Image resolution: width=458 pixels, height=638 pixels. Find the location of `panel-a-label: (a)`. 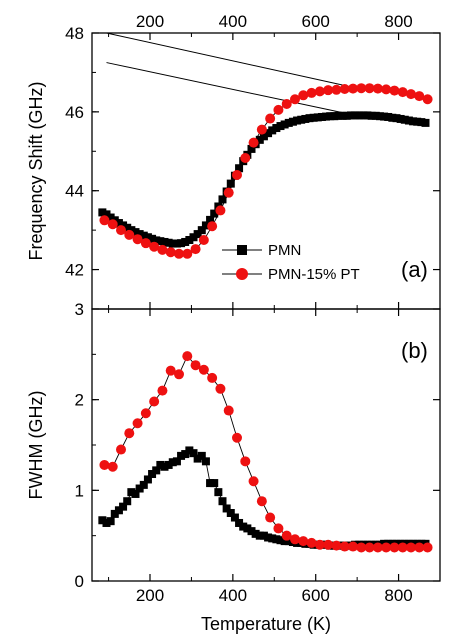

panel-a-label: (a) is located at coordinates (414, 269).